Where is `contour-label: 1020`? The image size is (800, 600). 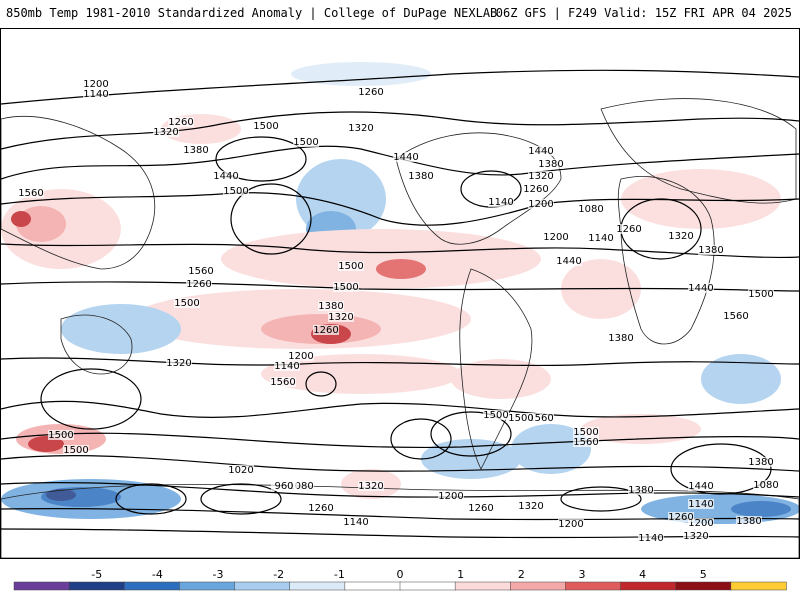
contour-label: 1020 is located at coordinates (240, 470).